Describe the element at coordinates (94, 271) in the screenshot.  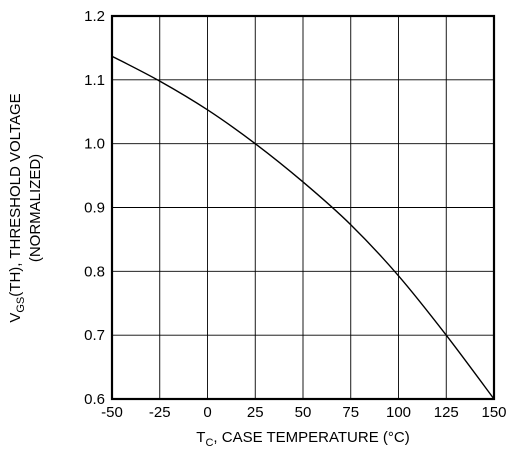
I see `y-tick-label: 0.8` at that location.